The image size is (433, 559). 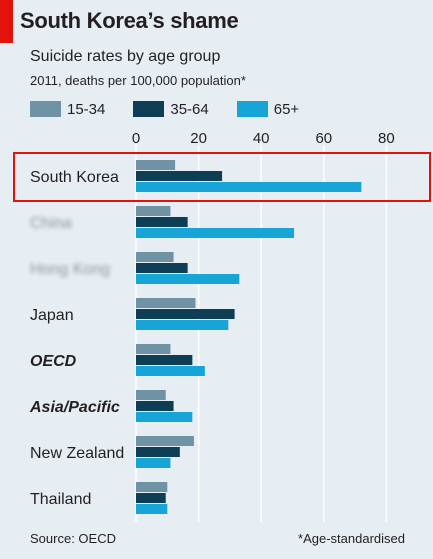 I want to click on bar-hong-kong-65plus, so click(x=188, y=279).